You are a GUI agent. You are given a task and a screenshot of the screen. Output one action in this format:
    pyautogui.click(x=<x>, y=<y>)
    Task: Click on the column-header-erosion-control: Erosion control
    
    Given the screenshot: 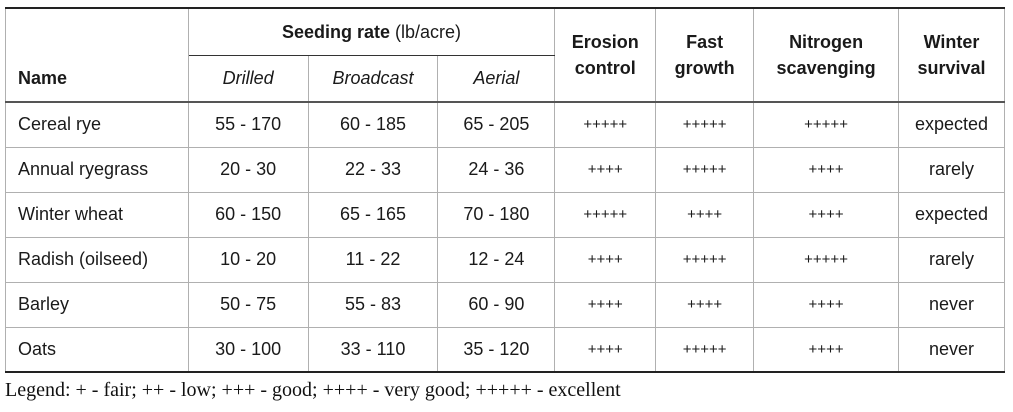 What is the action you would take?
    pyautogui.click(x=605, y=55)
    